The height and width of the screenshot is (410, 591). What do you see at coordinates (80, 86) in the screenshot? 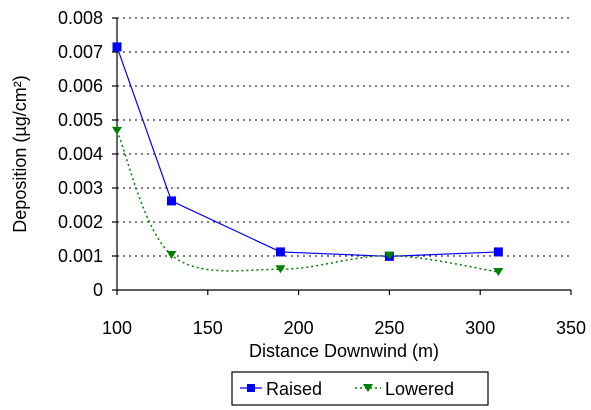
I see `y-tick-label: 0.006` at bounding box center [80, 86].